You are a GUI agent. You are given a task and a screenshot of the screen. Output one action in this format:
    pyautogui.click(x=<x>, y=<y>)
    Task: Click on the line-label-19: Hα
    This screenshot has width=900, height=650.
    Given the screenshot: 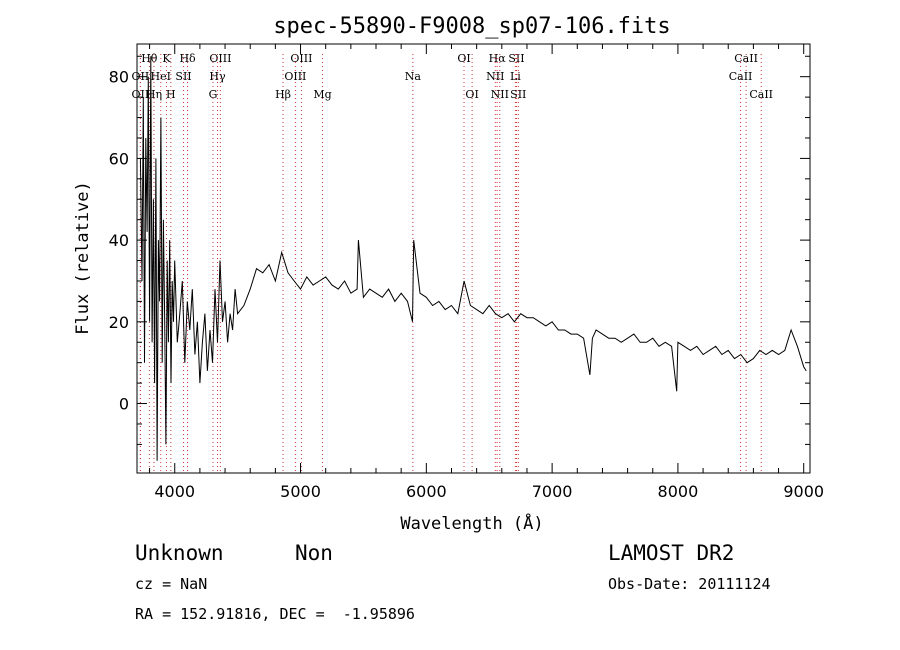 What is the action you would take?
    pyautogui.click(x=498, y=58)
    